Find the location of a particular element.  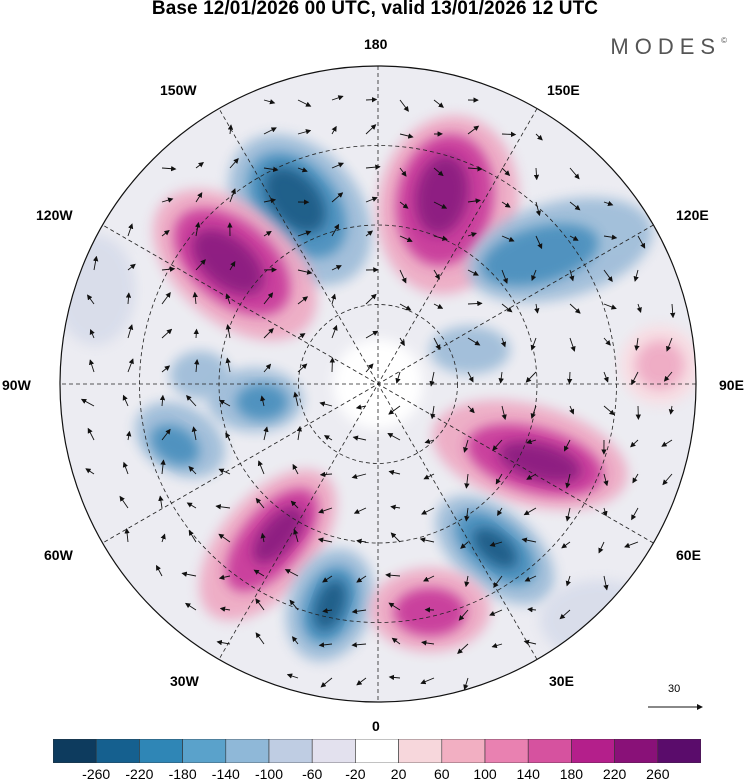

colorbar-tick-label: -100 is located at coordinates (269, 774).